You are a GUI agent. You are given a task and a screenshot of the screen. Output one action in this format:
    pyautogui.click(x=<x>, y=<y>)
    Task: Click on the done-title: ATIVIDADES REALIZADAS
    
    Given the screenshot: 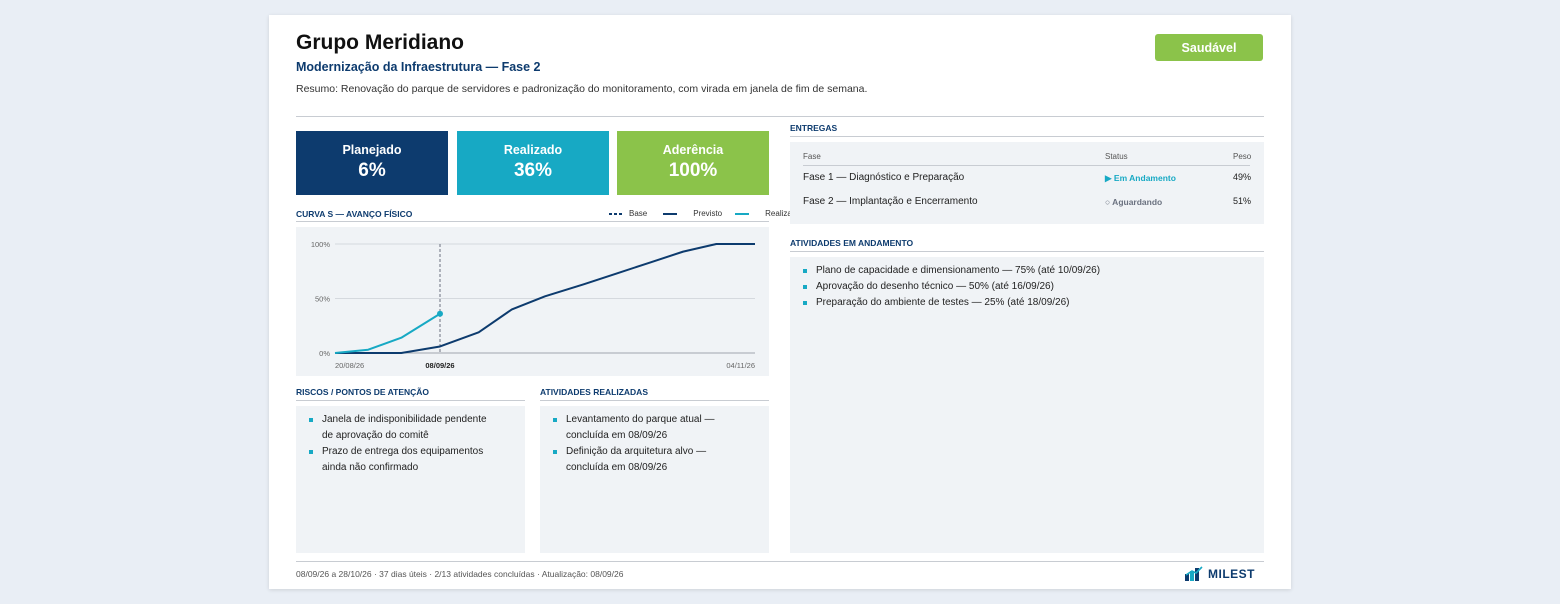 What is the action you would take?
    pyautogui.click(x=594, y=392)
    